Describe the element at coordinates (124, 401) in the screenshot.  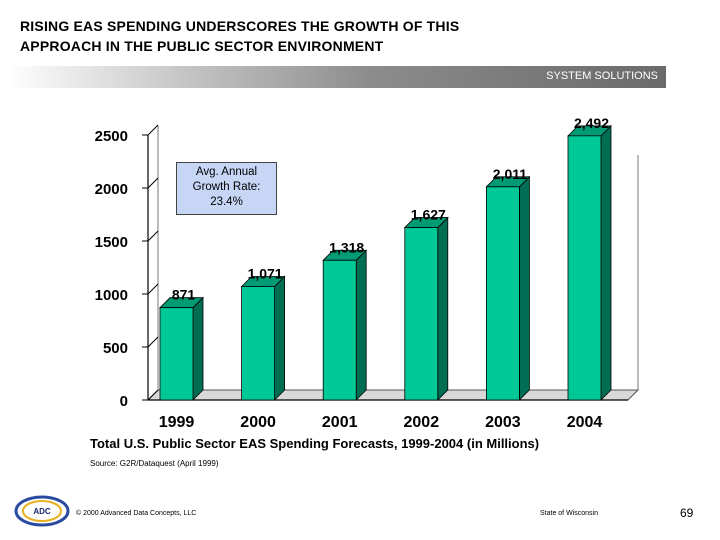
I see `y-tick-label: 0` at that location.